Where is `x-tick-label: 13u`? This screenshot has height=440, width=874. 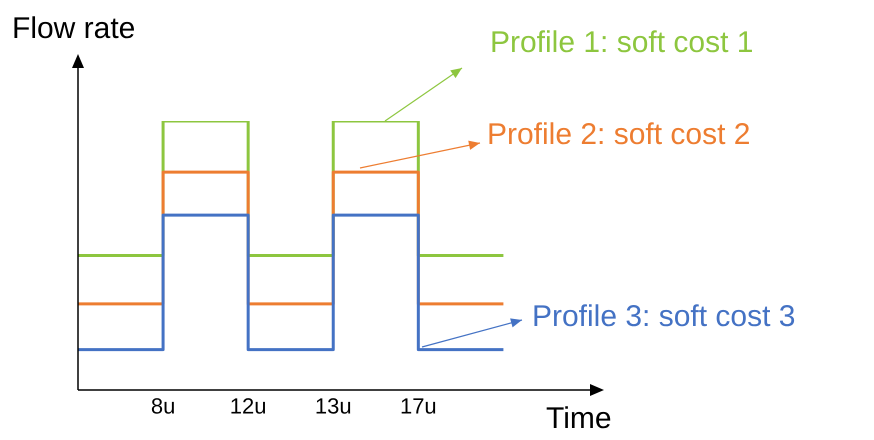 x-tick-label: 13u is located at coordinates (333, 406).